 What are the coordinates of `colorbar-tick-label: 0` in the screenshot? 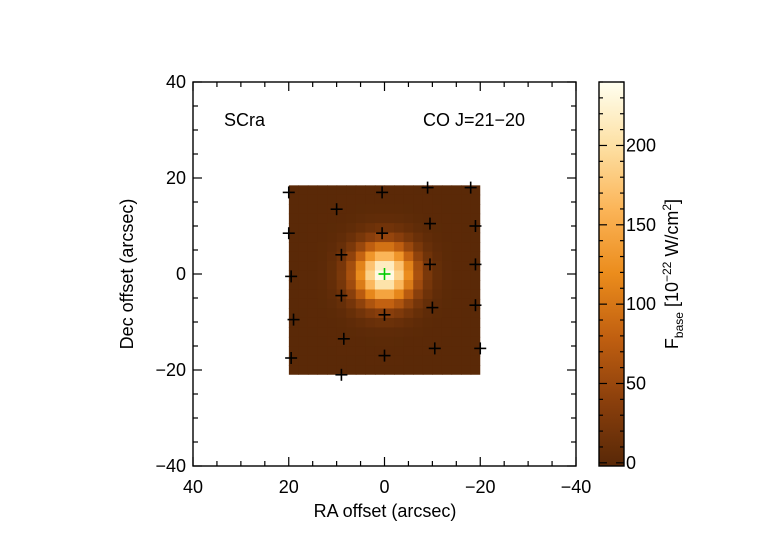 It's located at (631, 463).